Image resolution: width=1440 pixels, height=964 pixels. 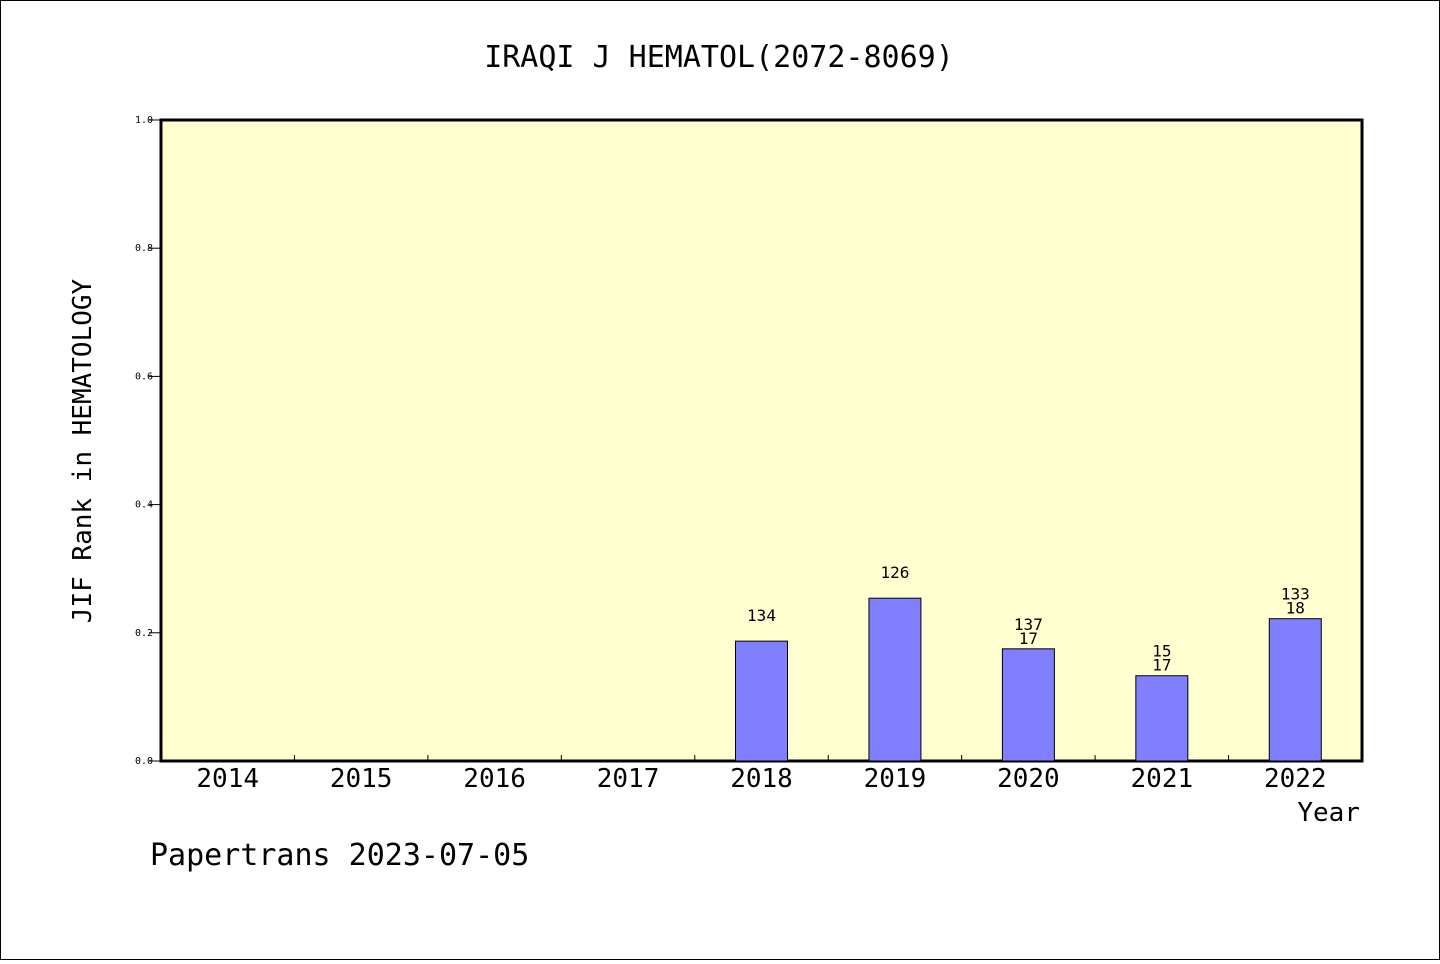 What do you see at coordinates (1295, 608) in the screenshot?
I see `bar-label-bottom: 18` at bounding box center [1295, 608].